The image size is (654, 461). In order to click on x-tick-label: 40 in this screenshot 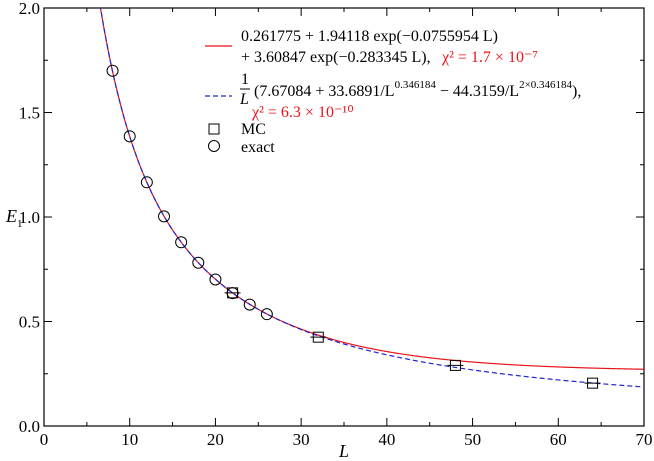, I will do `click(386, 439)`.